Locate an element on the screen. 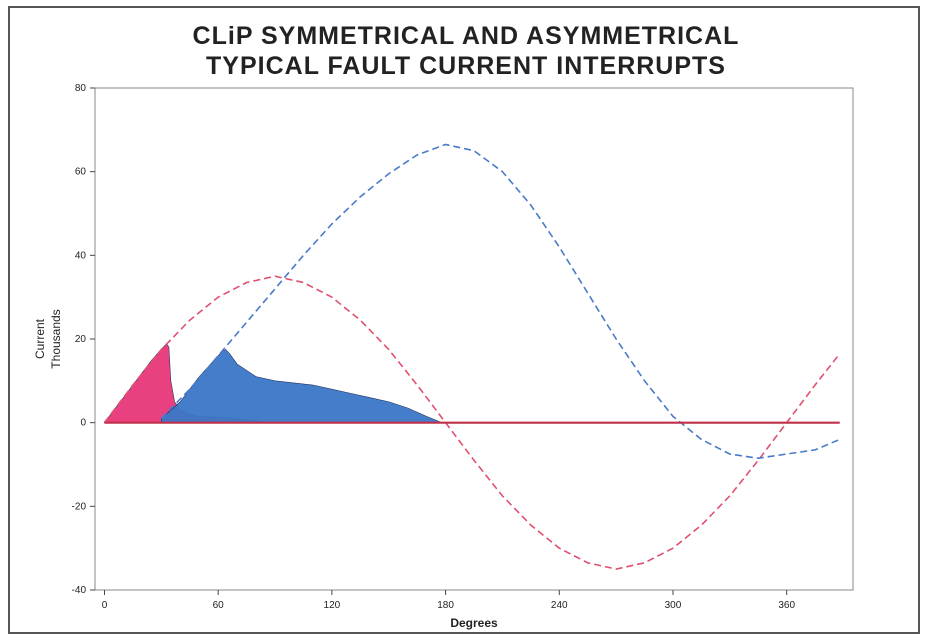 This screenshot has width=932, height=641. x-tick-label-2: 120 is located at coordinates (332, 605).